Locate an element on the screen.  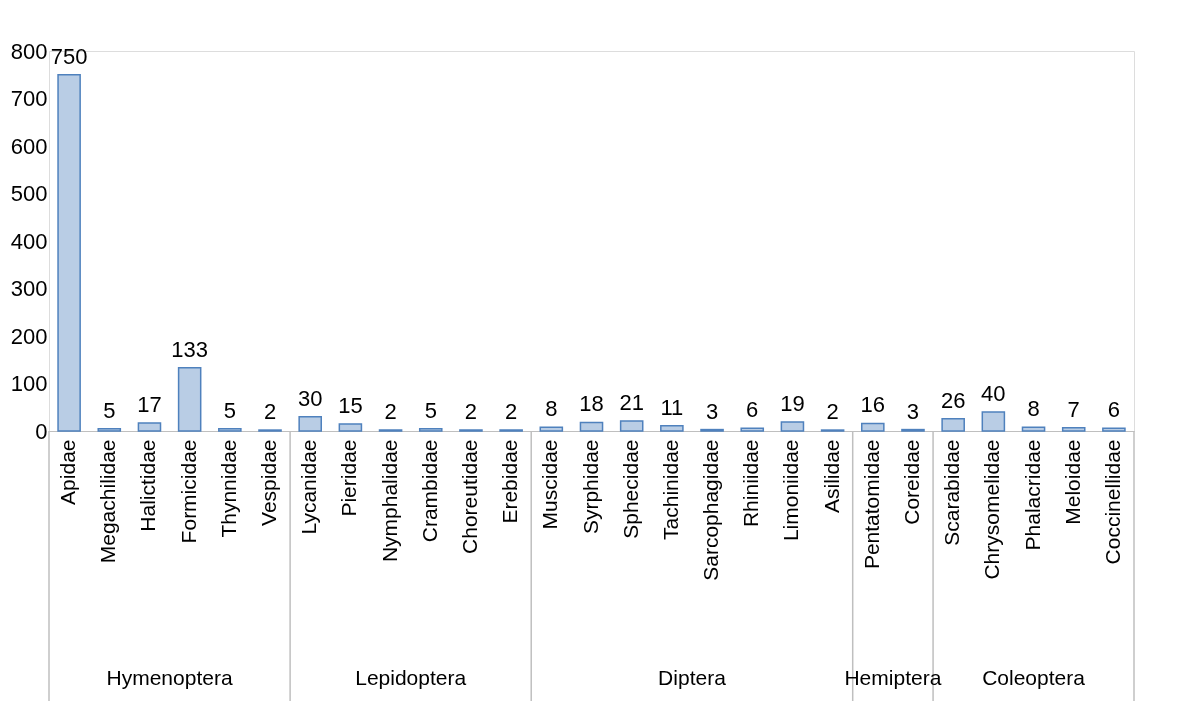
y-tick-label: 200 is located at coordinates (29, 336).